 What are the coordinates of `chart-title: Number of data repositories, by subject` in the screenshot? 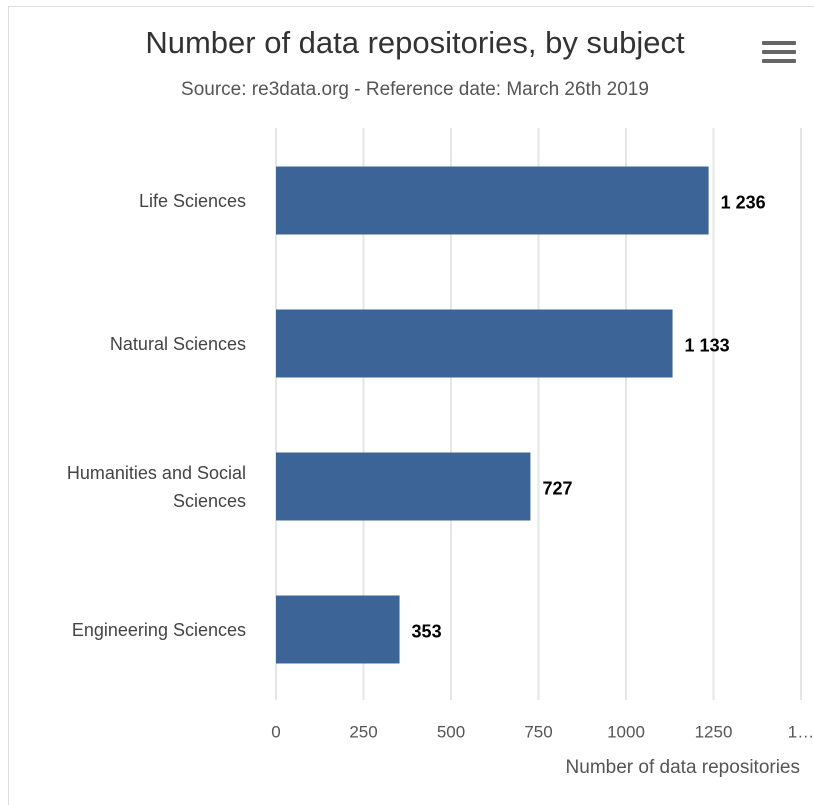 It's located at (415, 42).